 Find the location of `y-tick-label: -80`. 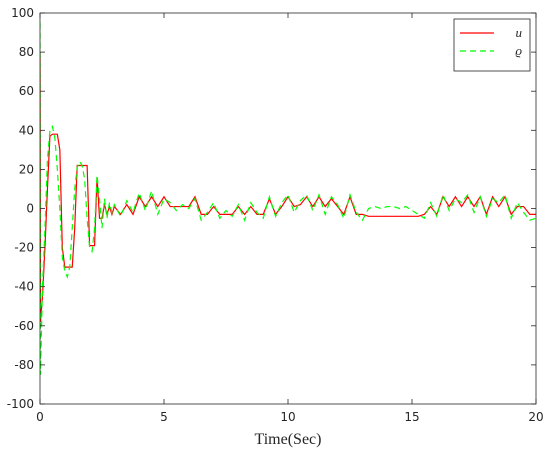

y-tick-label: -80 is located at coordinates (24, 365).